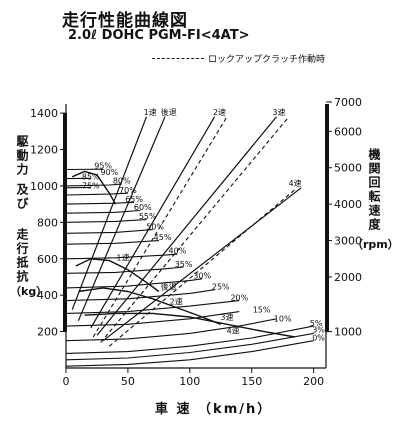  Describe the element at coordinates (233, 330) in the screenshot. I see `curve-label: 4速` at that location.